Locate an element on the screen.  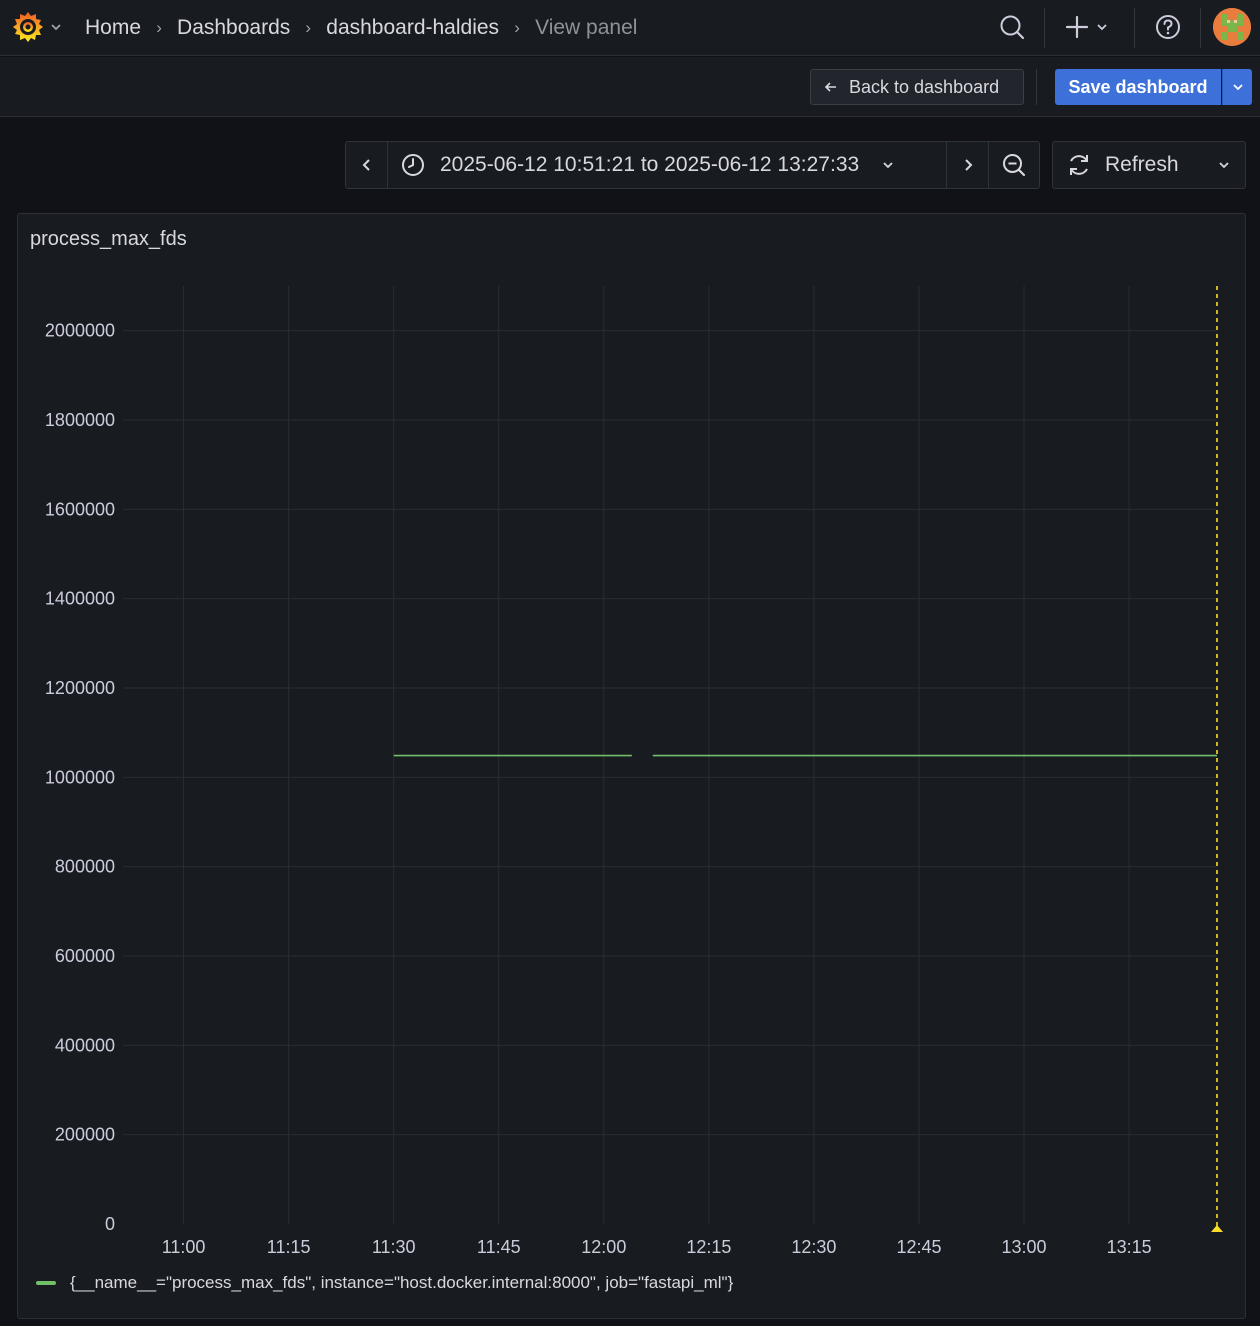
now-marker-icon is located at coordinates (1217, 1228).